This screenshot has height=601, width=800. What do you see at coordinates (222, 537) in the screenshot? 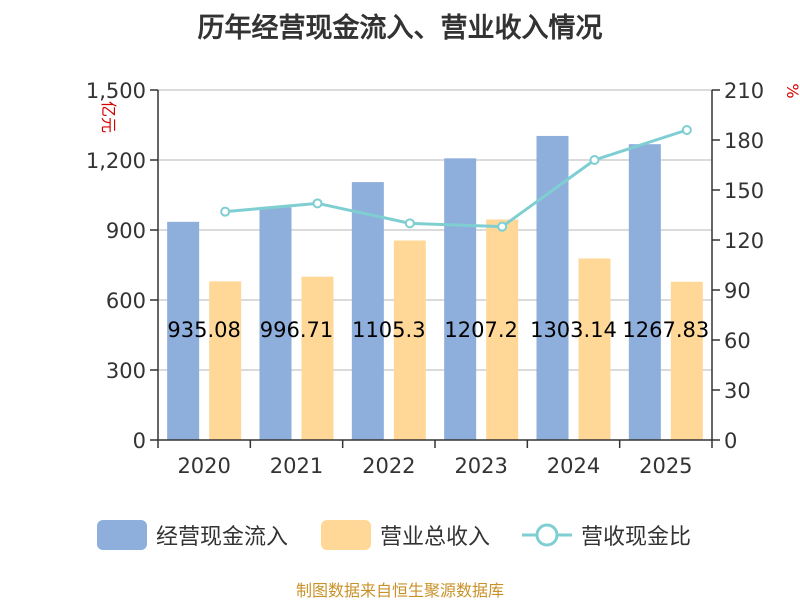
I see `legend-label-cash-inflow: 经营现金流入` at bounding box center [222, 537].